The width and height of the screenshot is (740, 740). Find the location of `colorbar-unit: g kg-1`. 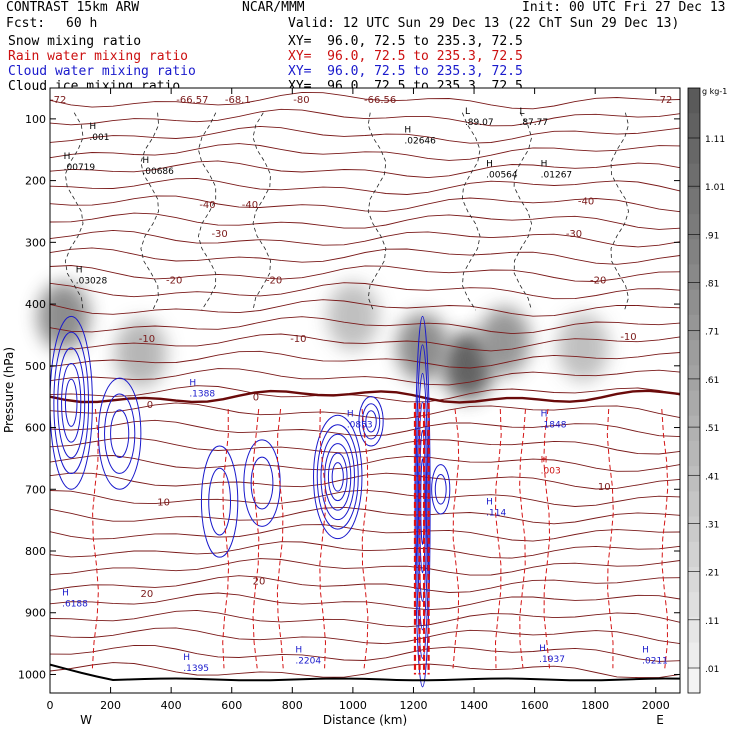

colorbar-unit: g kg-1 is located at coordinates (714, 91).